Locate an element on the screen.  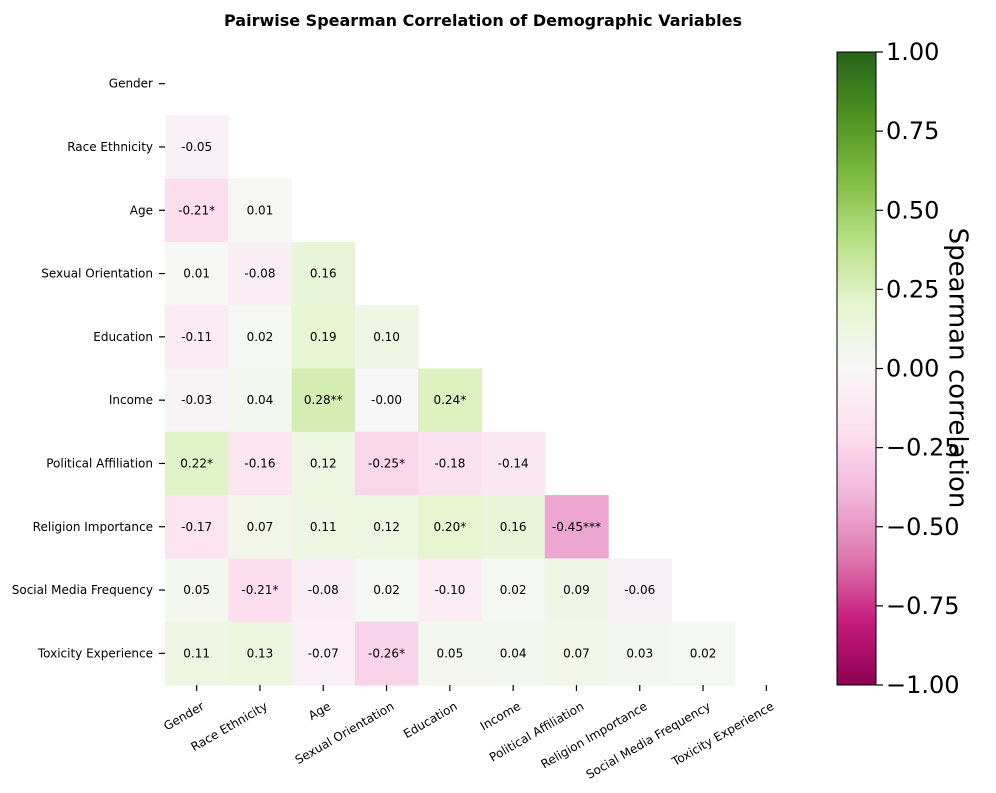
cell-value-label: -0.05 is located at coordinates (196, 147).